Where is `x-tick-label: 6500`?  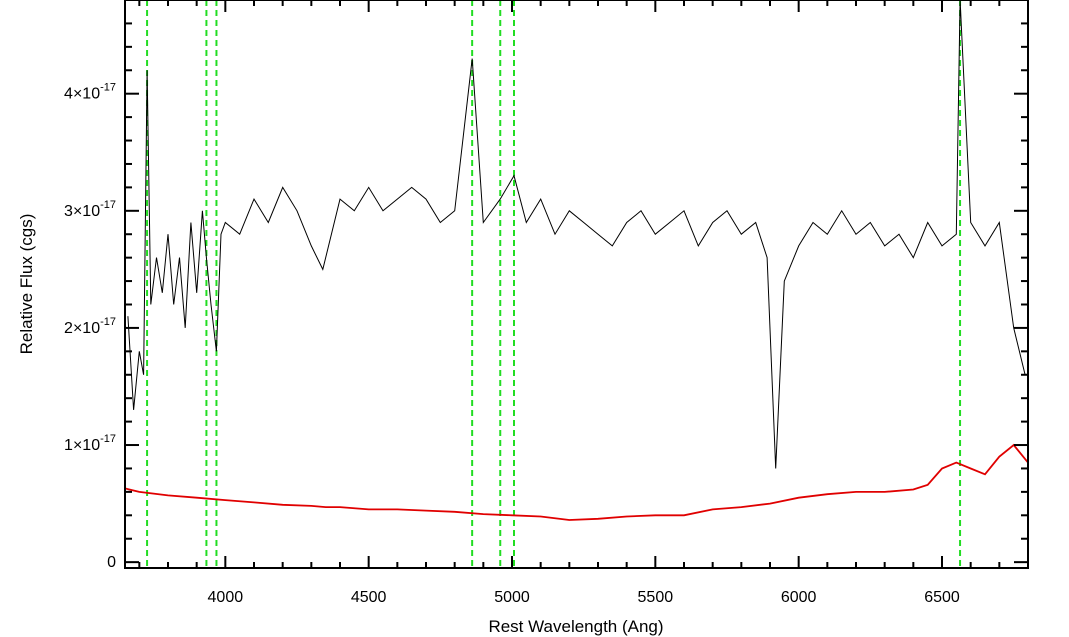 x-tick-label: 6500 is located at coordinates (942, 597).